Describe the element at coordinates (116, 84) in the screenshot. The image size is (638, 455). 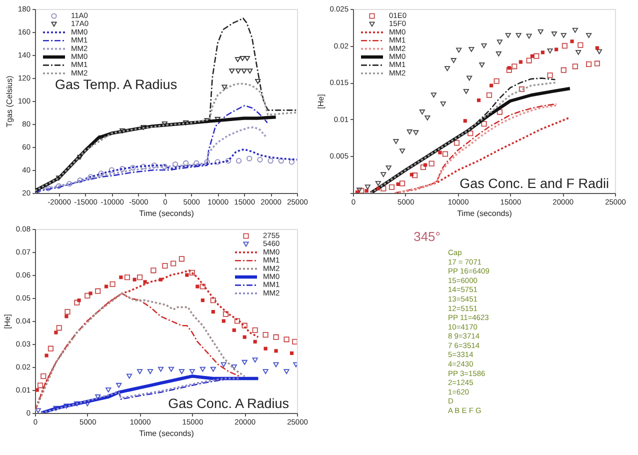
I see `text: Gas Temp. A Radius` at that location.